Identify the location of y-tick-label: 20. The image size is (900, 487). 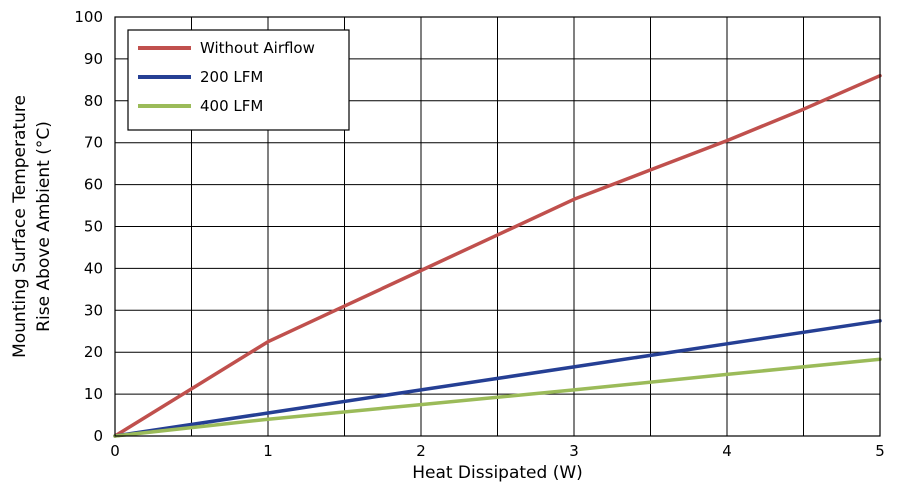
(93, 352).